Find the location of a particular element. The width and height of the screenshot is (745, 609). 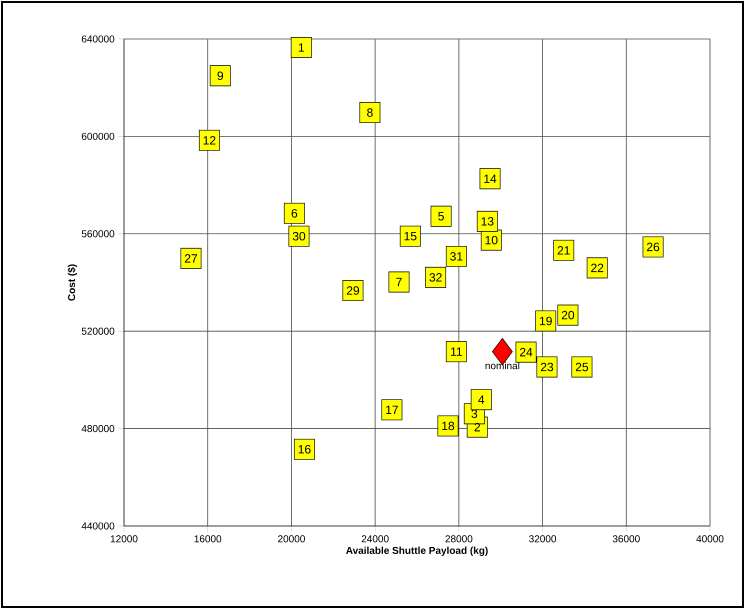

x-tick-label: 32000 is located at coordinates (542, 538).